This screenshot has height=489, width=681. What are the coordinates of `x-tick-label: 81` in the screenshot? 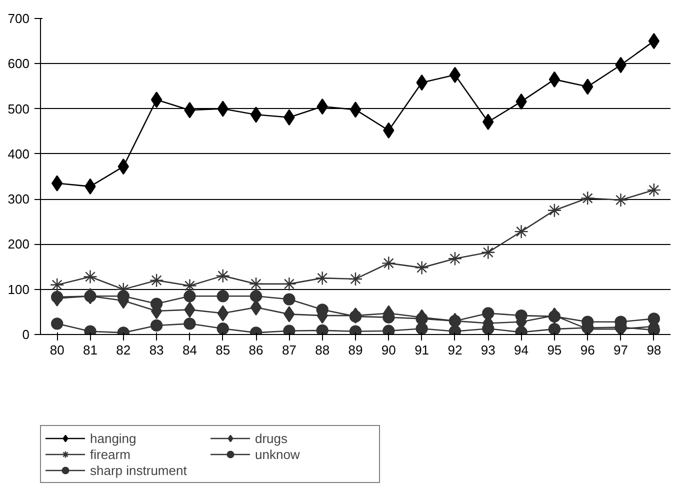 It's located at (90, 350).